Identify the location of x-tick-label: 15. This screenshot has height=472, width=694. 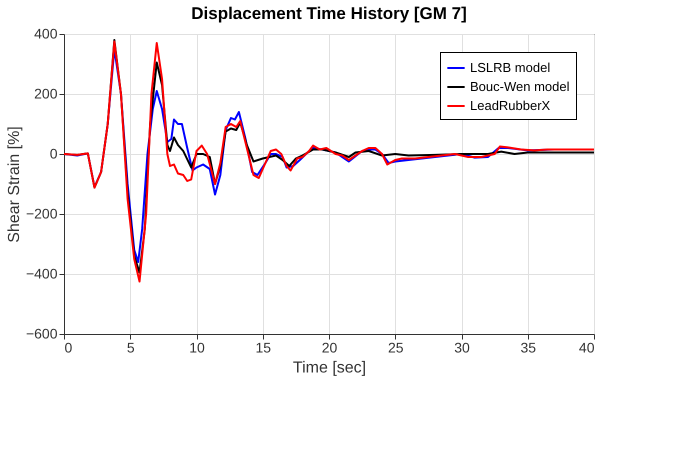
(263, 348).